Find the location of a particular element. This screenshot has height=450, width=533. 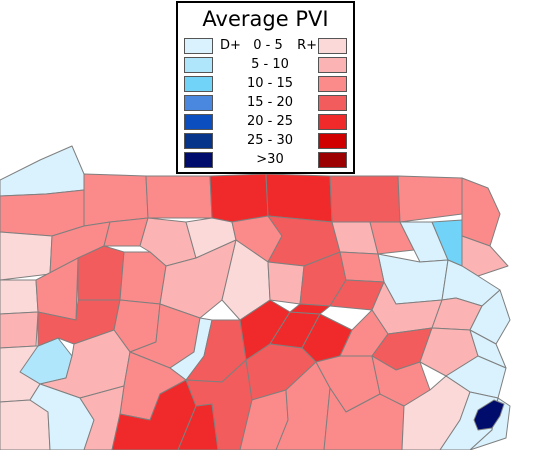

county-westmoreland-south is located at coordinates (102, 417).